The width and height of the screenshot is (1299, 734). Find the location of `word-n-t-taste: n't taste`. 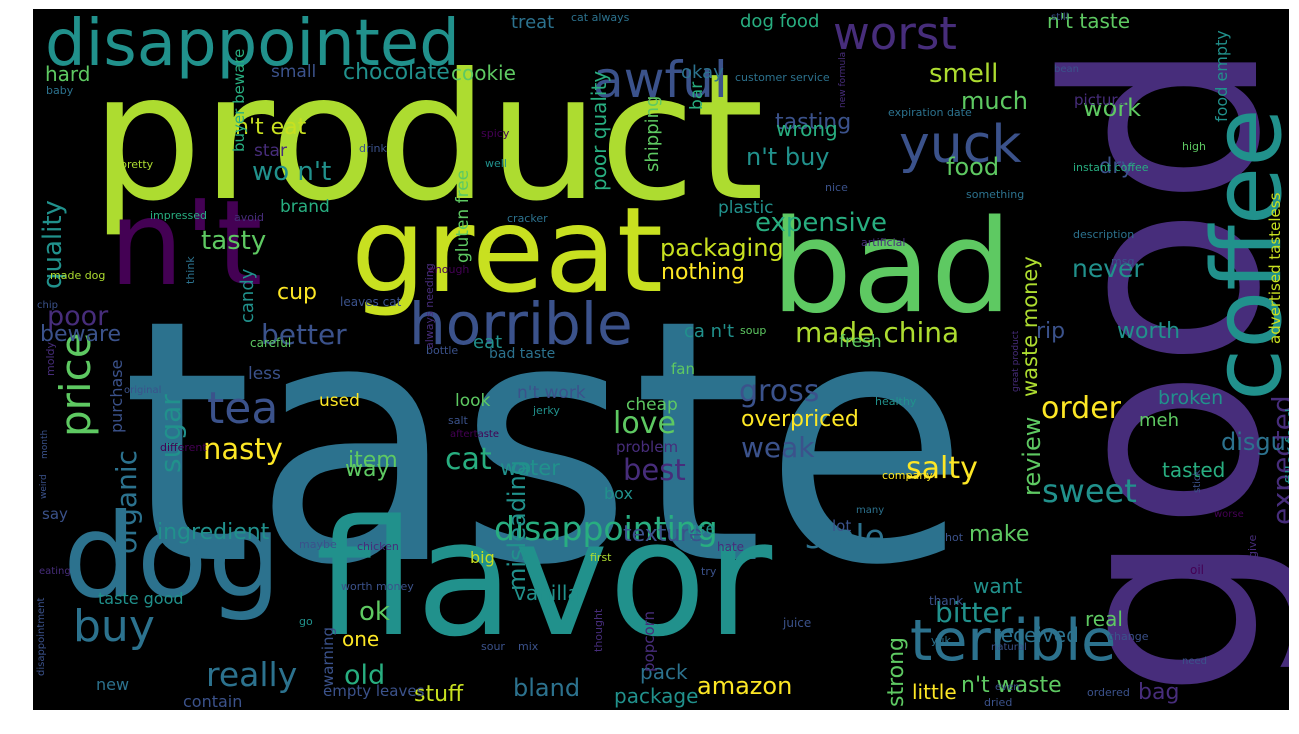

word-n-t-taste: n't taste is located at coordinates (1089, 21).